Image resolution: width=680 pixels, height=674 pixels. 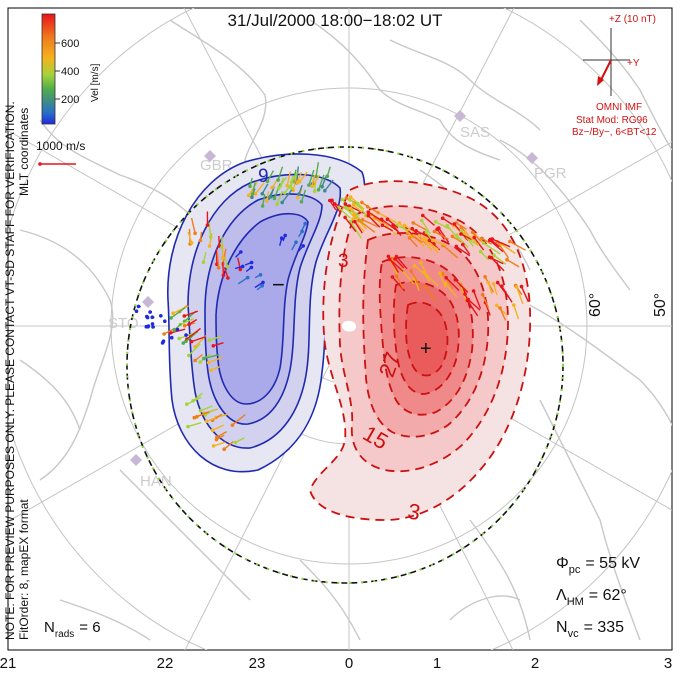 What do you see at coordinates (426, 349) in the screenshot?
I see `pos-cell-marker: +` at bounding box center [426, 349].